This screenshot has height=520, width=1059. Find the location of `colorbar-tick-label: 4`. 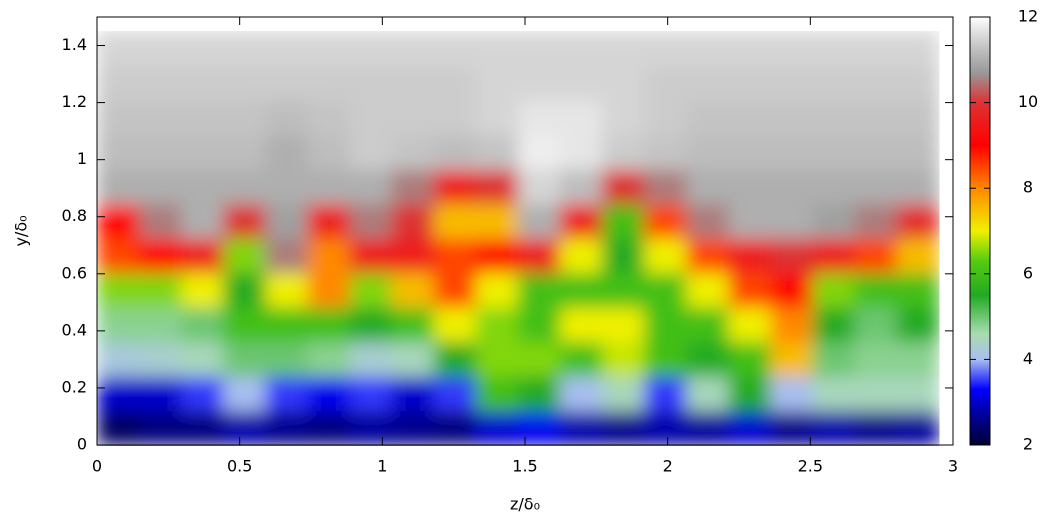

colorbar-tick-label: 4 is located at coordinates (1028, 358).